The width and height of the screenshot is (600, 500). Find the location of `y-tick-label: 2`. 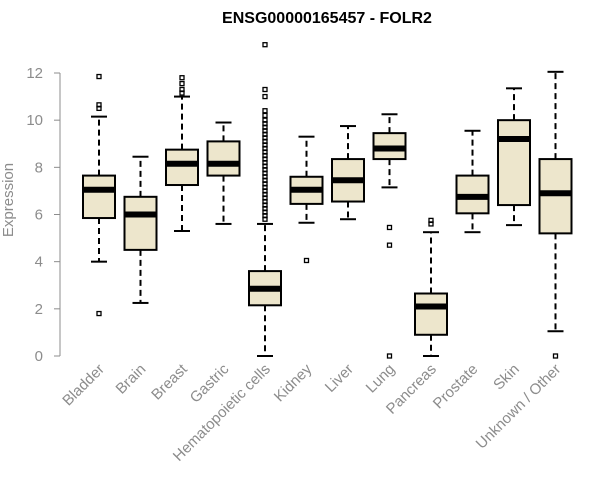

y-tick-label: 2 is located at coordinates (39, 309).